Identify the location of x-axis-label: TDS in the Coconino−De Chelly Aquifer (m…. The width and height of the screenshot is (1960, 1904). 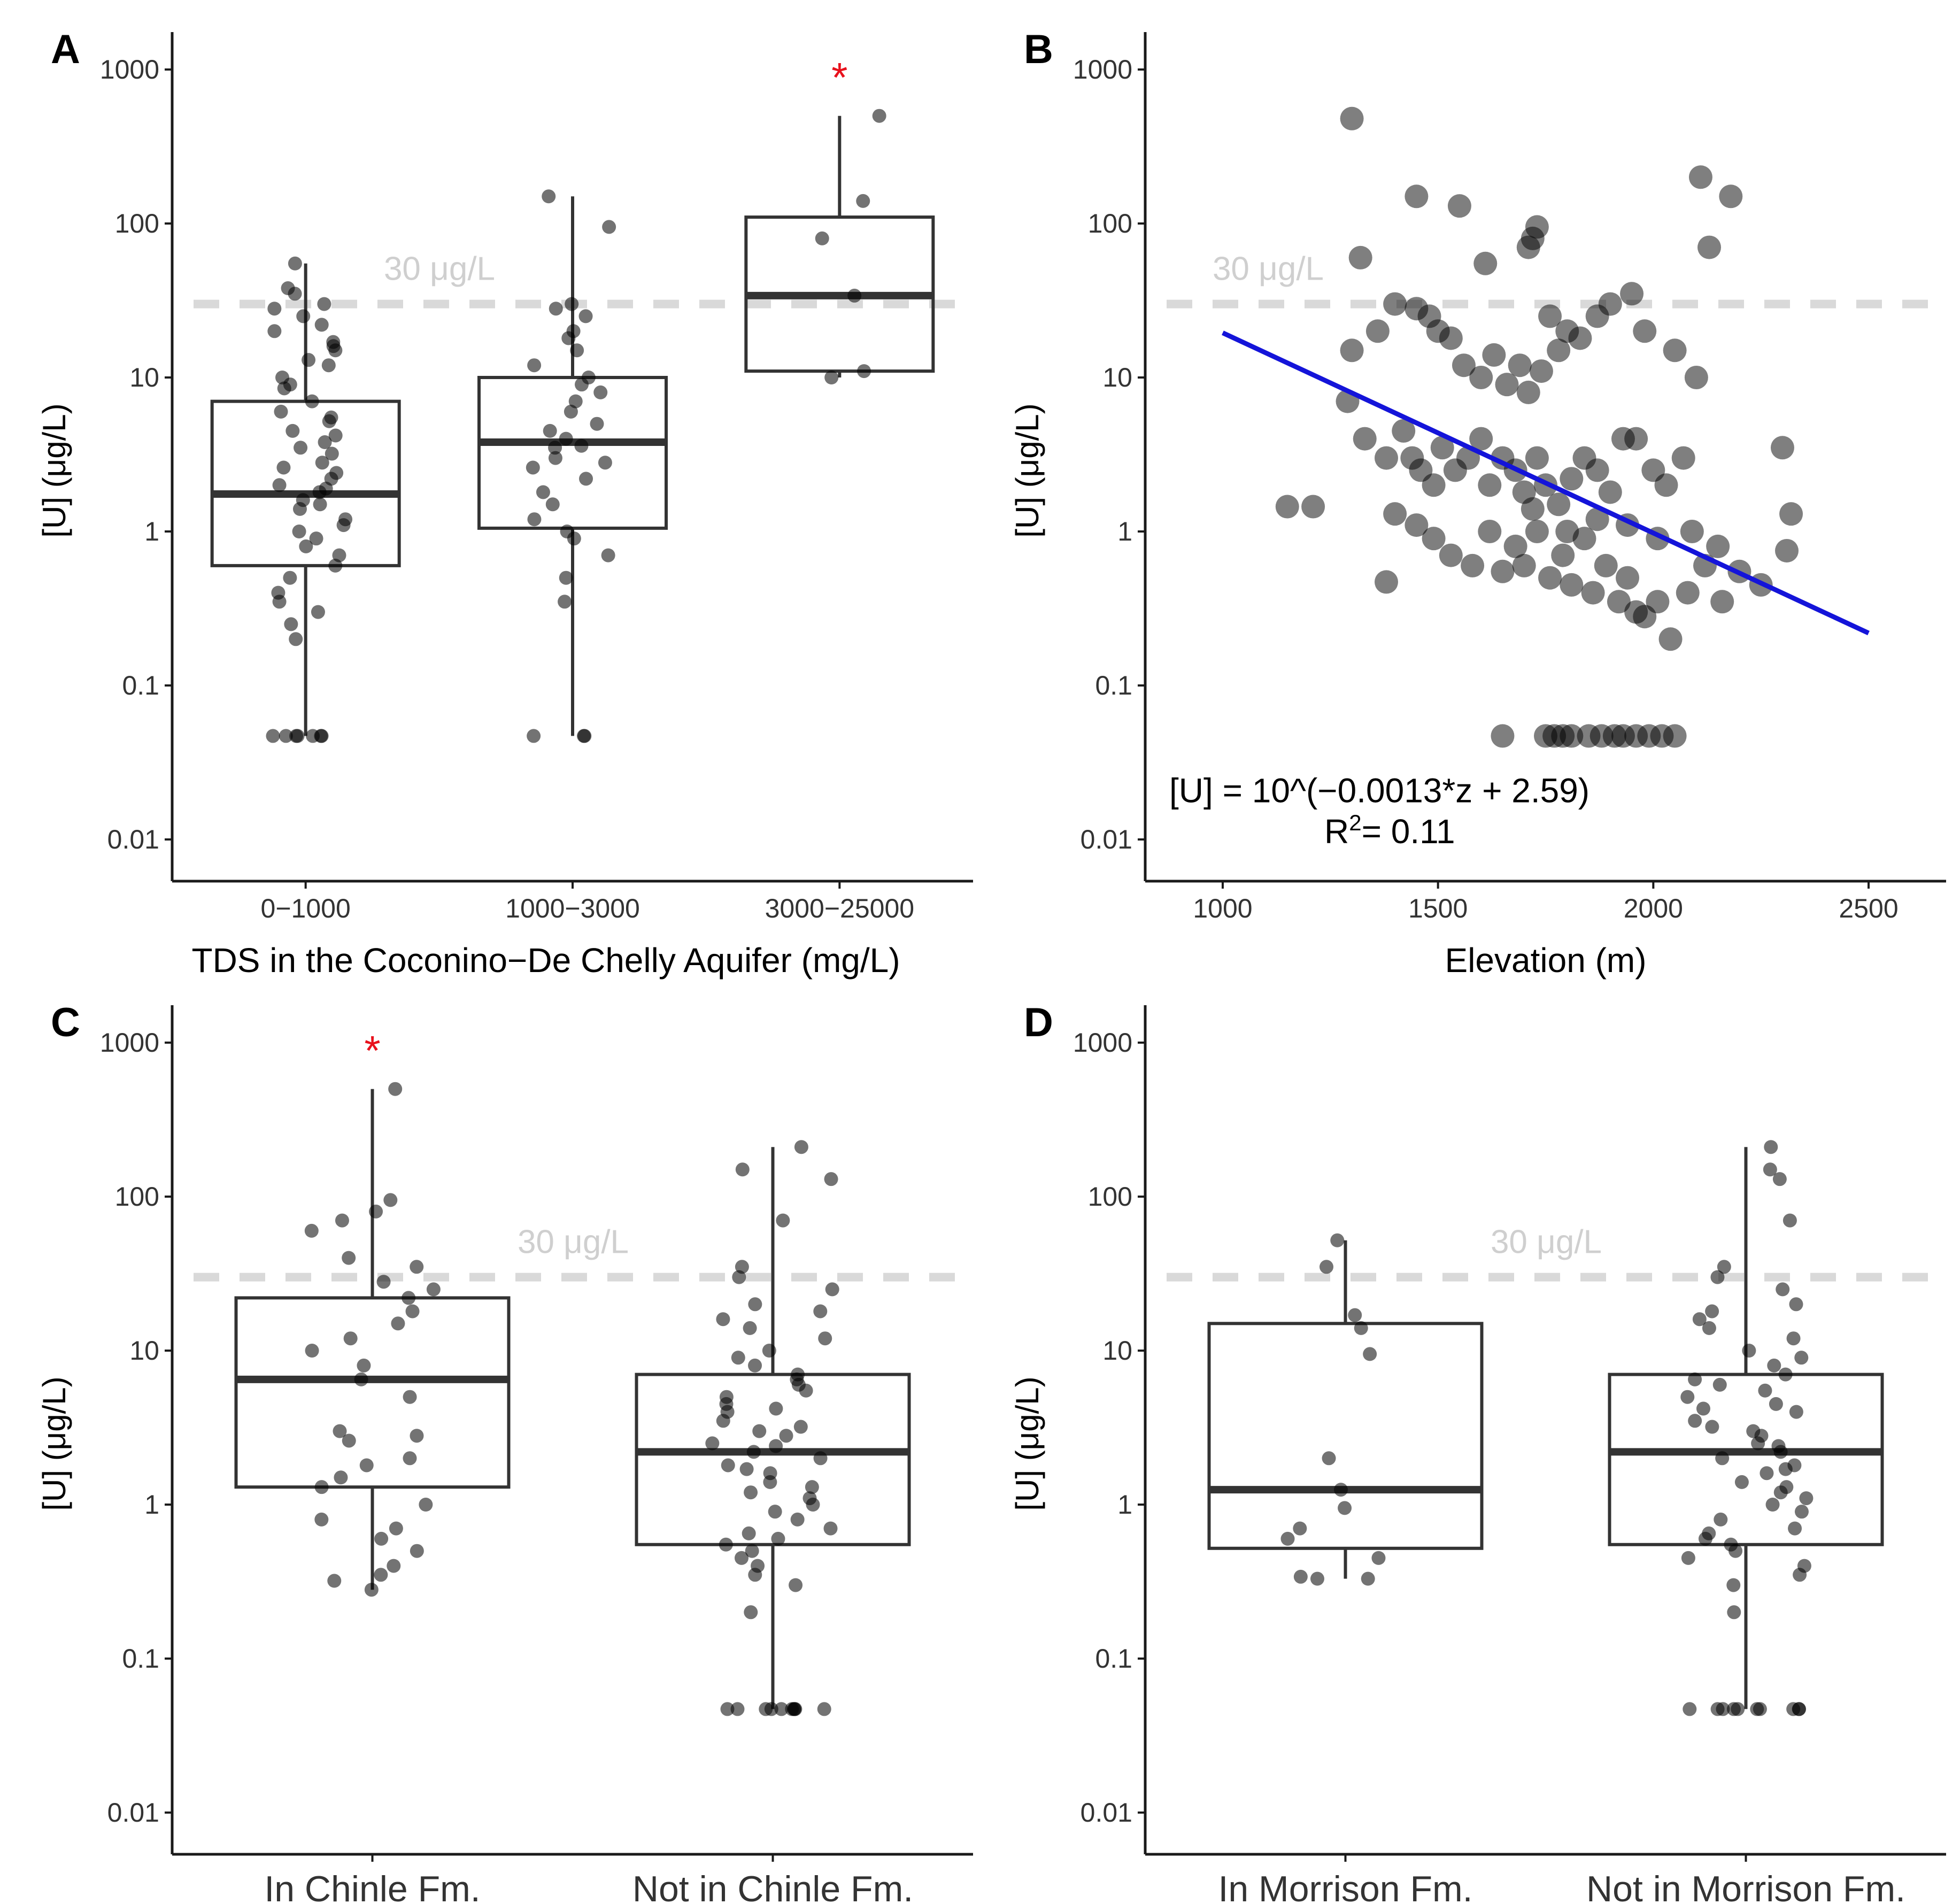
(545, 960).